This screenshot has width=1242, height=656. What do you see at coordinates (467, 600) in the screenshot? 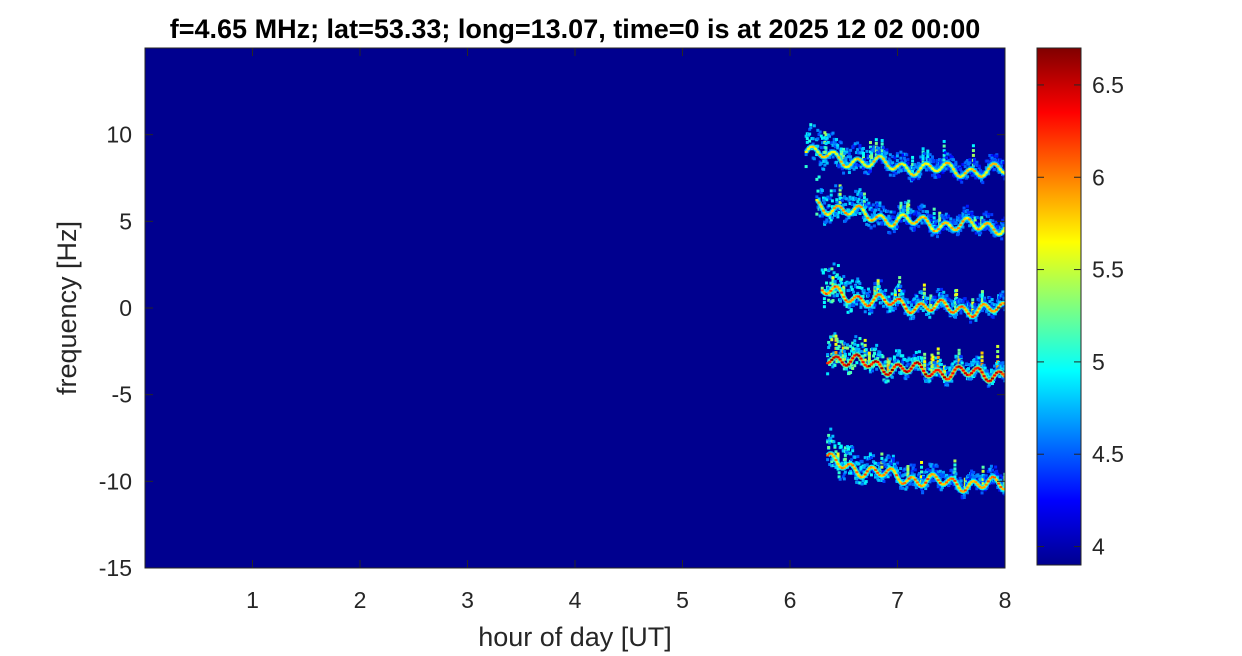
I see `x-tick-label: 3` at bounding box center [467, 600].